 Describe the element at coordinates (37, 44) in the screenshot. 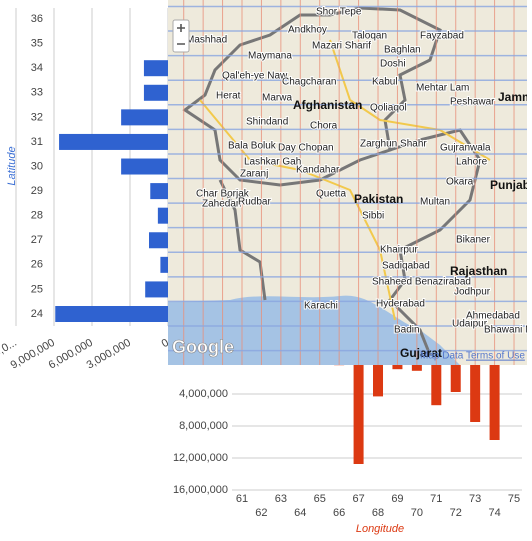

I see `y-tick-label: 35` at that location.